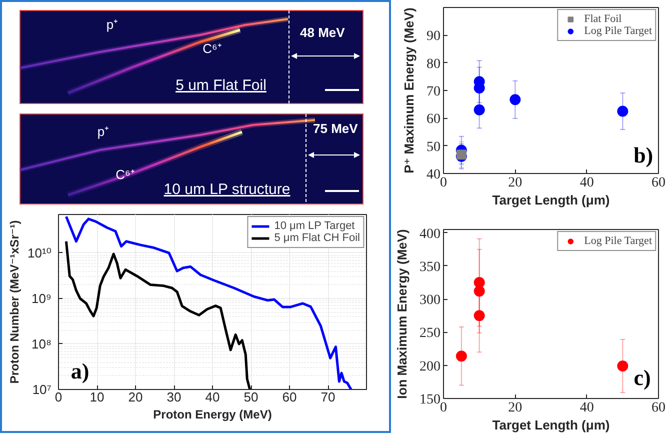  Describe the element at coordinates (41, 298) in the screenshot. I see `y-tick-label: 10⁹` at that location.